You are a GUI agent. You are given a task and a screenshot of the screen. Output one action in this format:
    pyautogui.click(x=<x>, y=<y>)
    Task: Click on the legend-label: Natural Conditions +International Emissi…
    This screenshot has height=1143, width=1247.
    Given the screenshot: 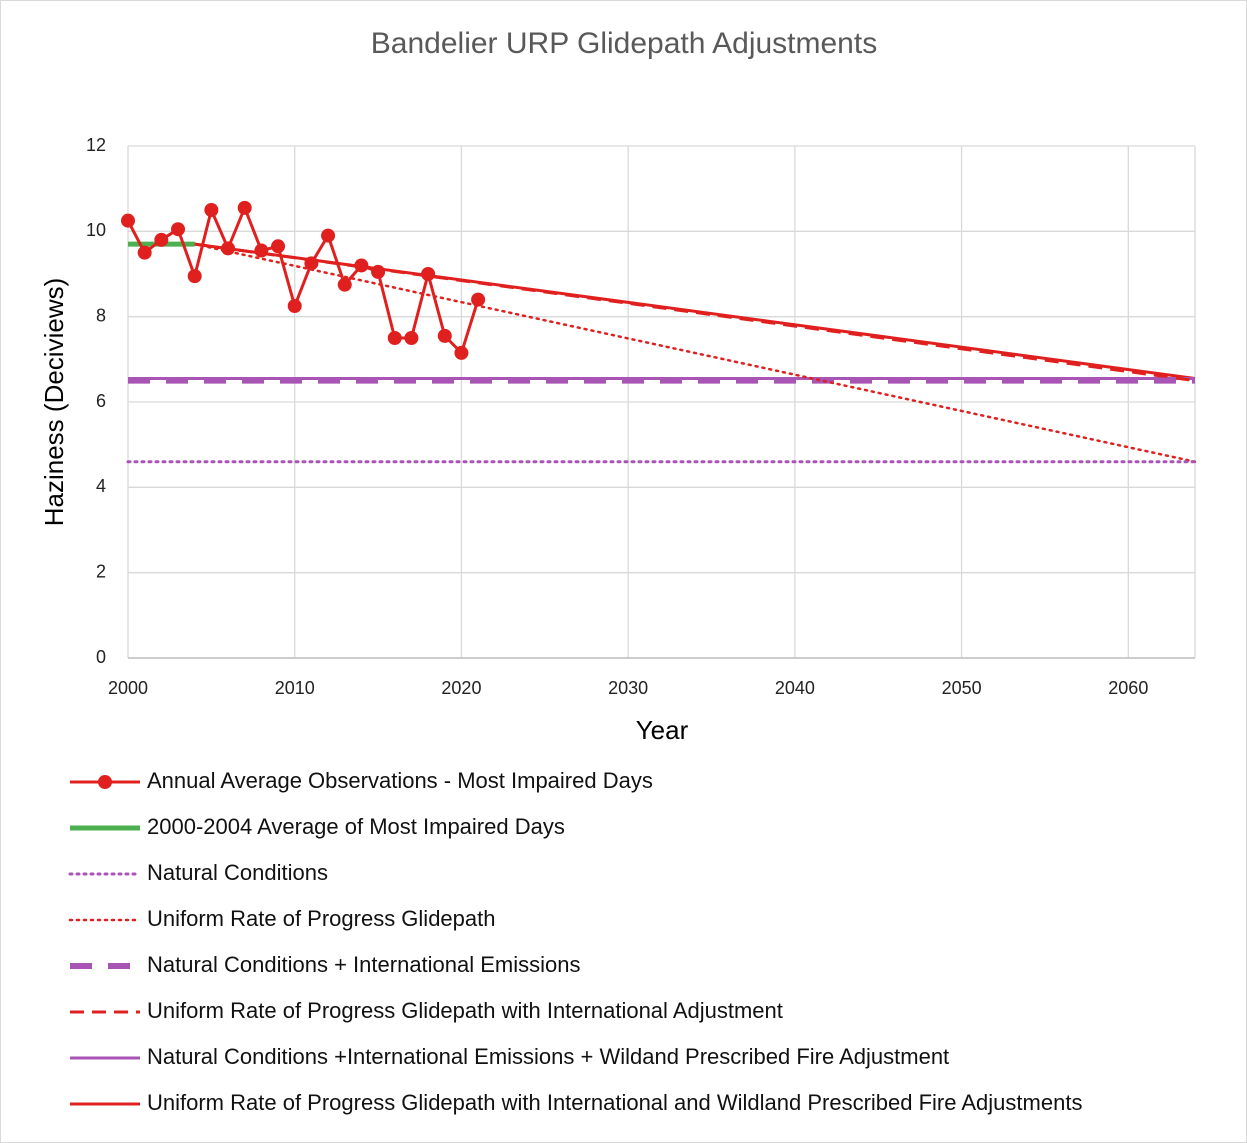 What is the action you would take?
    pyautogui.click(x=548, y=1056)
    